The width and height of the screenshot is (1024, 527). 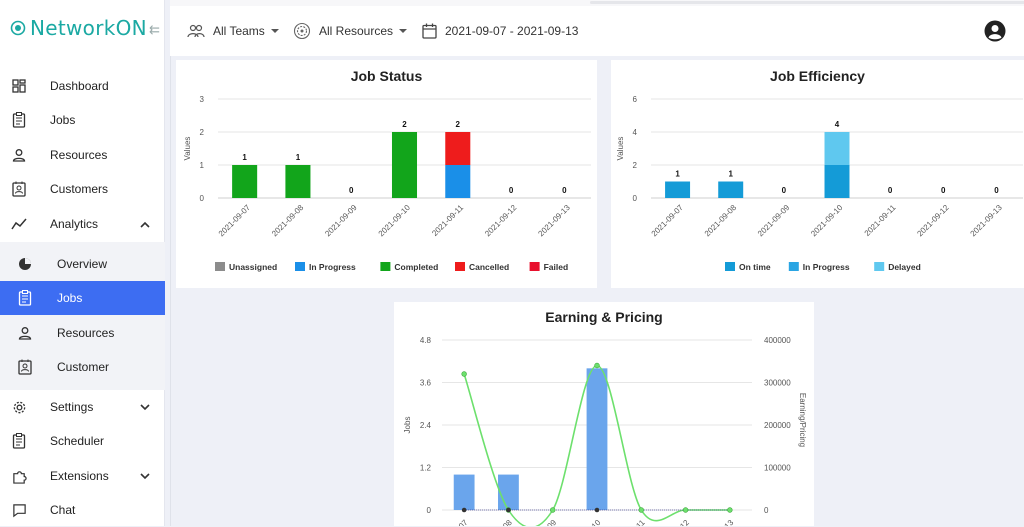 What do you see at coordinates (837, 124) in the screenshot?
I see `data-label: 4` at bounding box center [837, 124].